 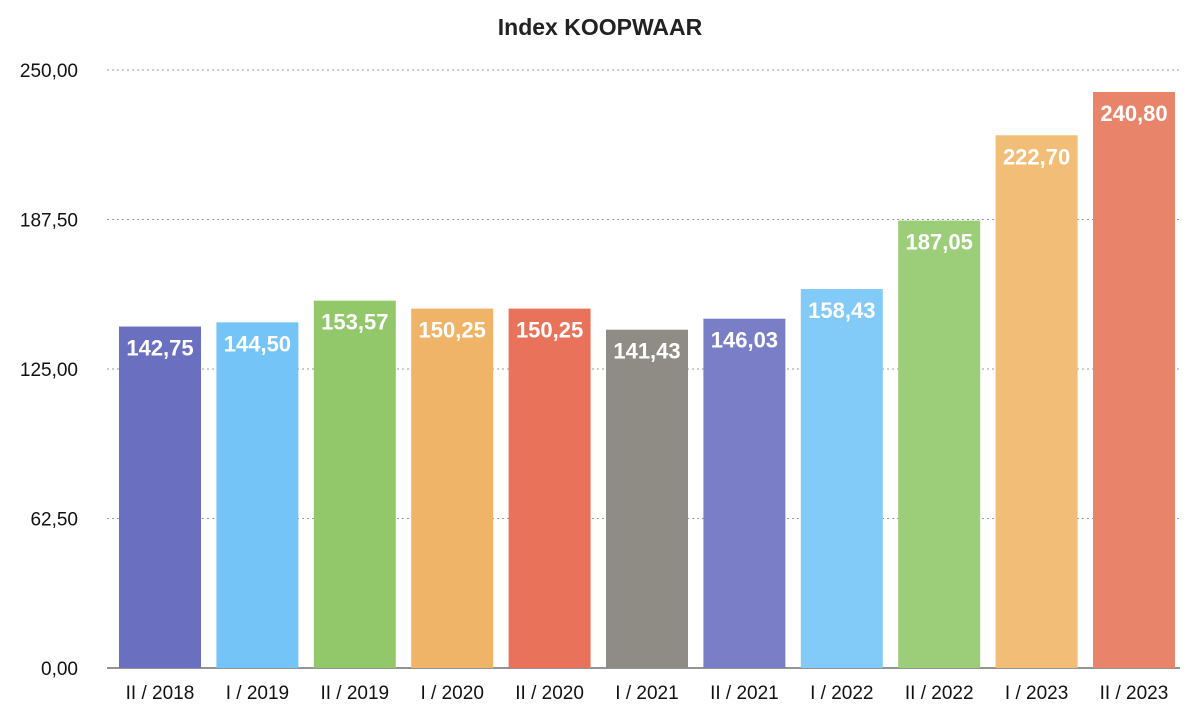 I want to click on data-label: 240,80, so click(x=1133, y=113).